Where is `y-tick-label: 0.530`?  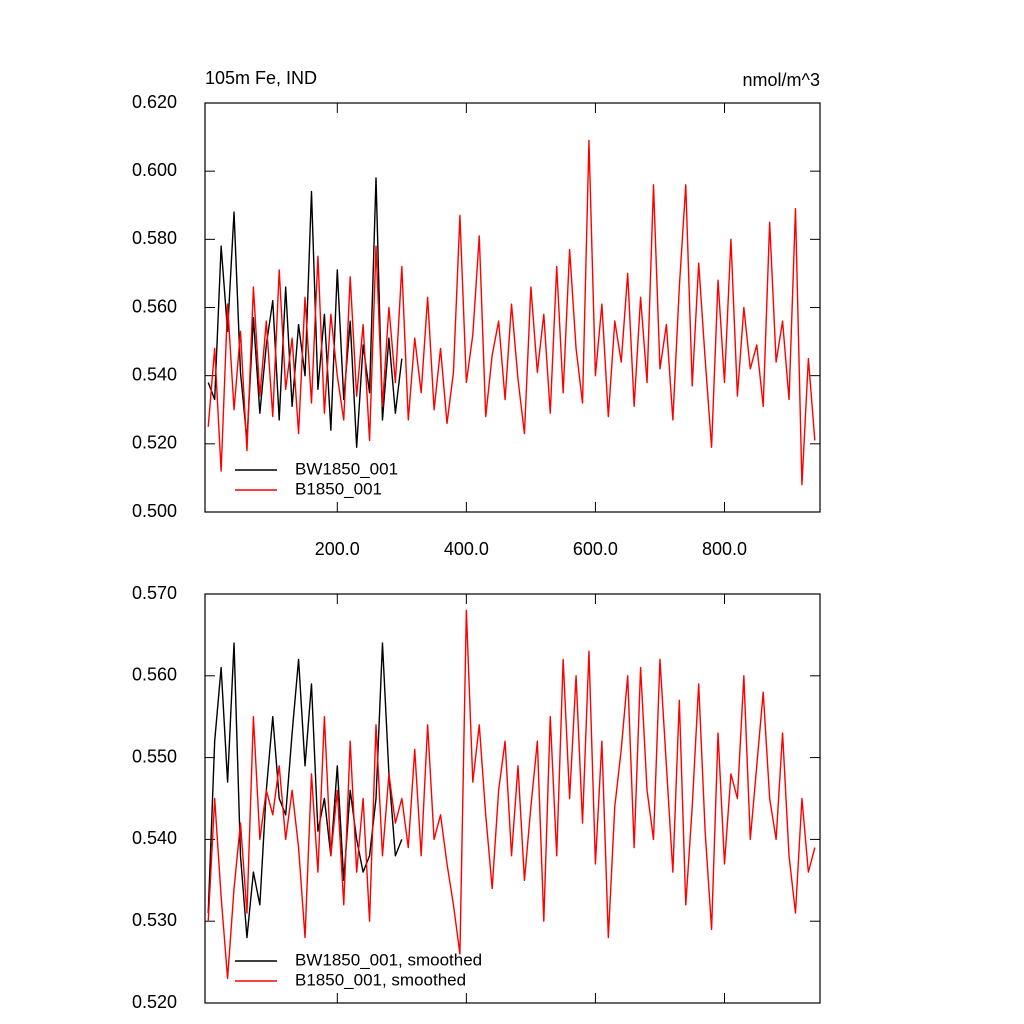
y-tick-label: 0.530 is located at coordinates (154, 920).